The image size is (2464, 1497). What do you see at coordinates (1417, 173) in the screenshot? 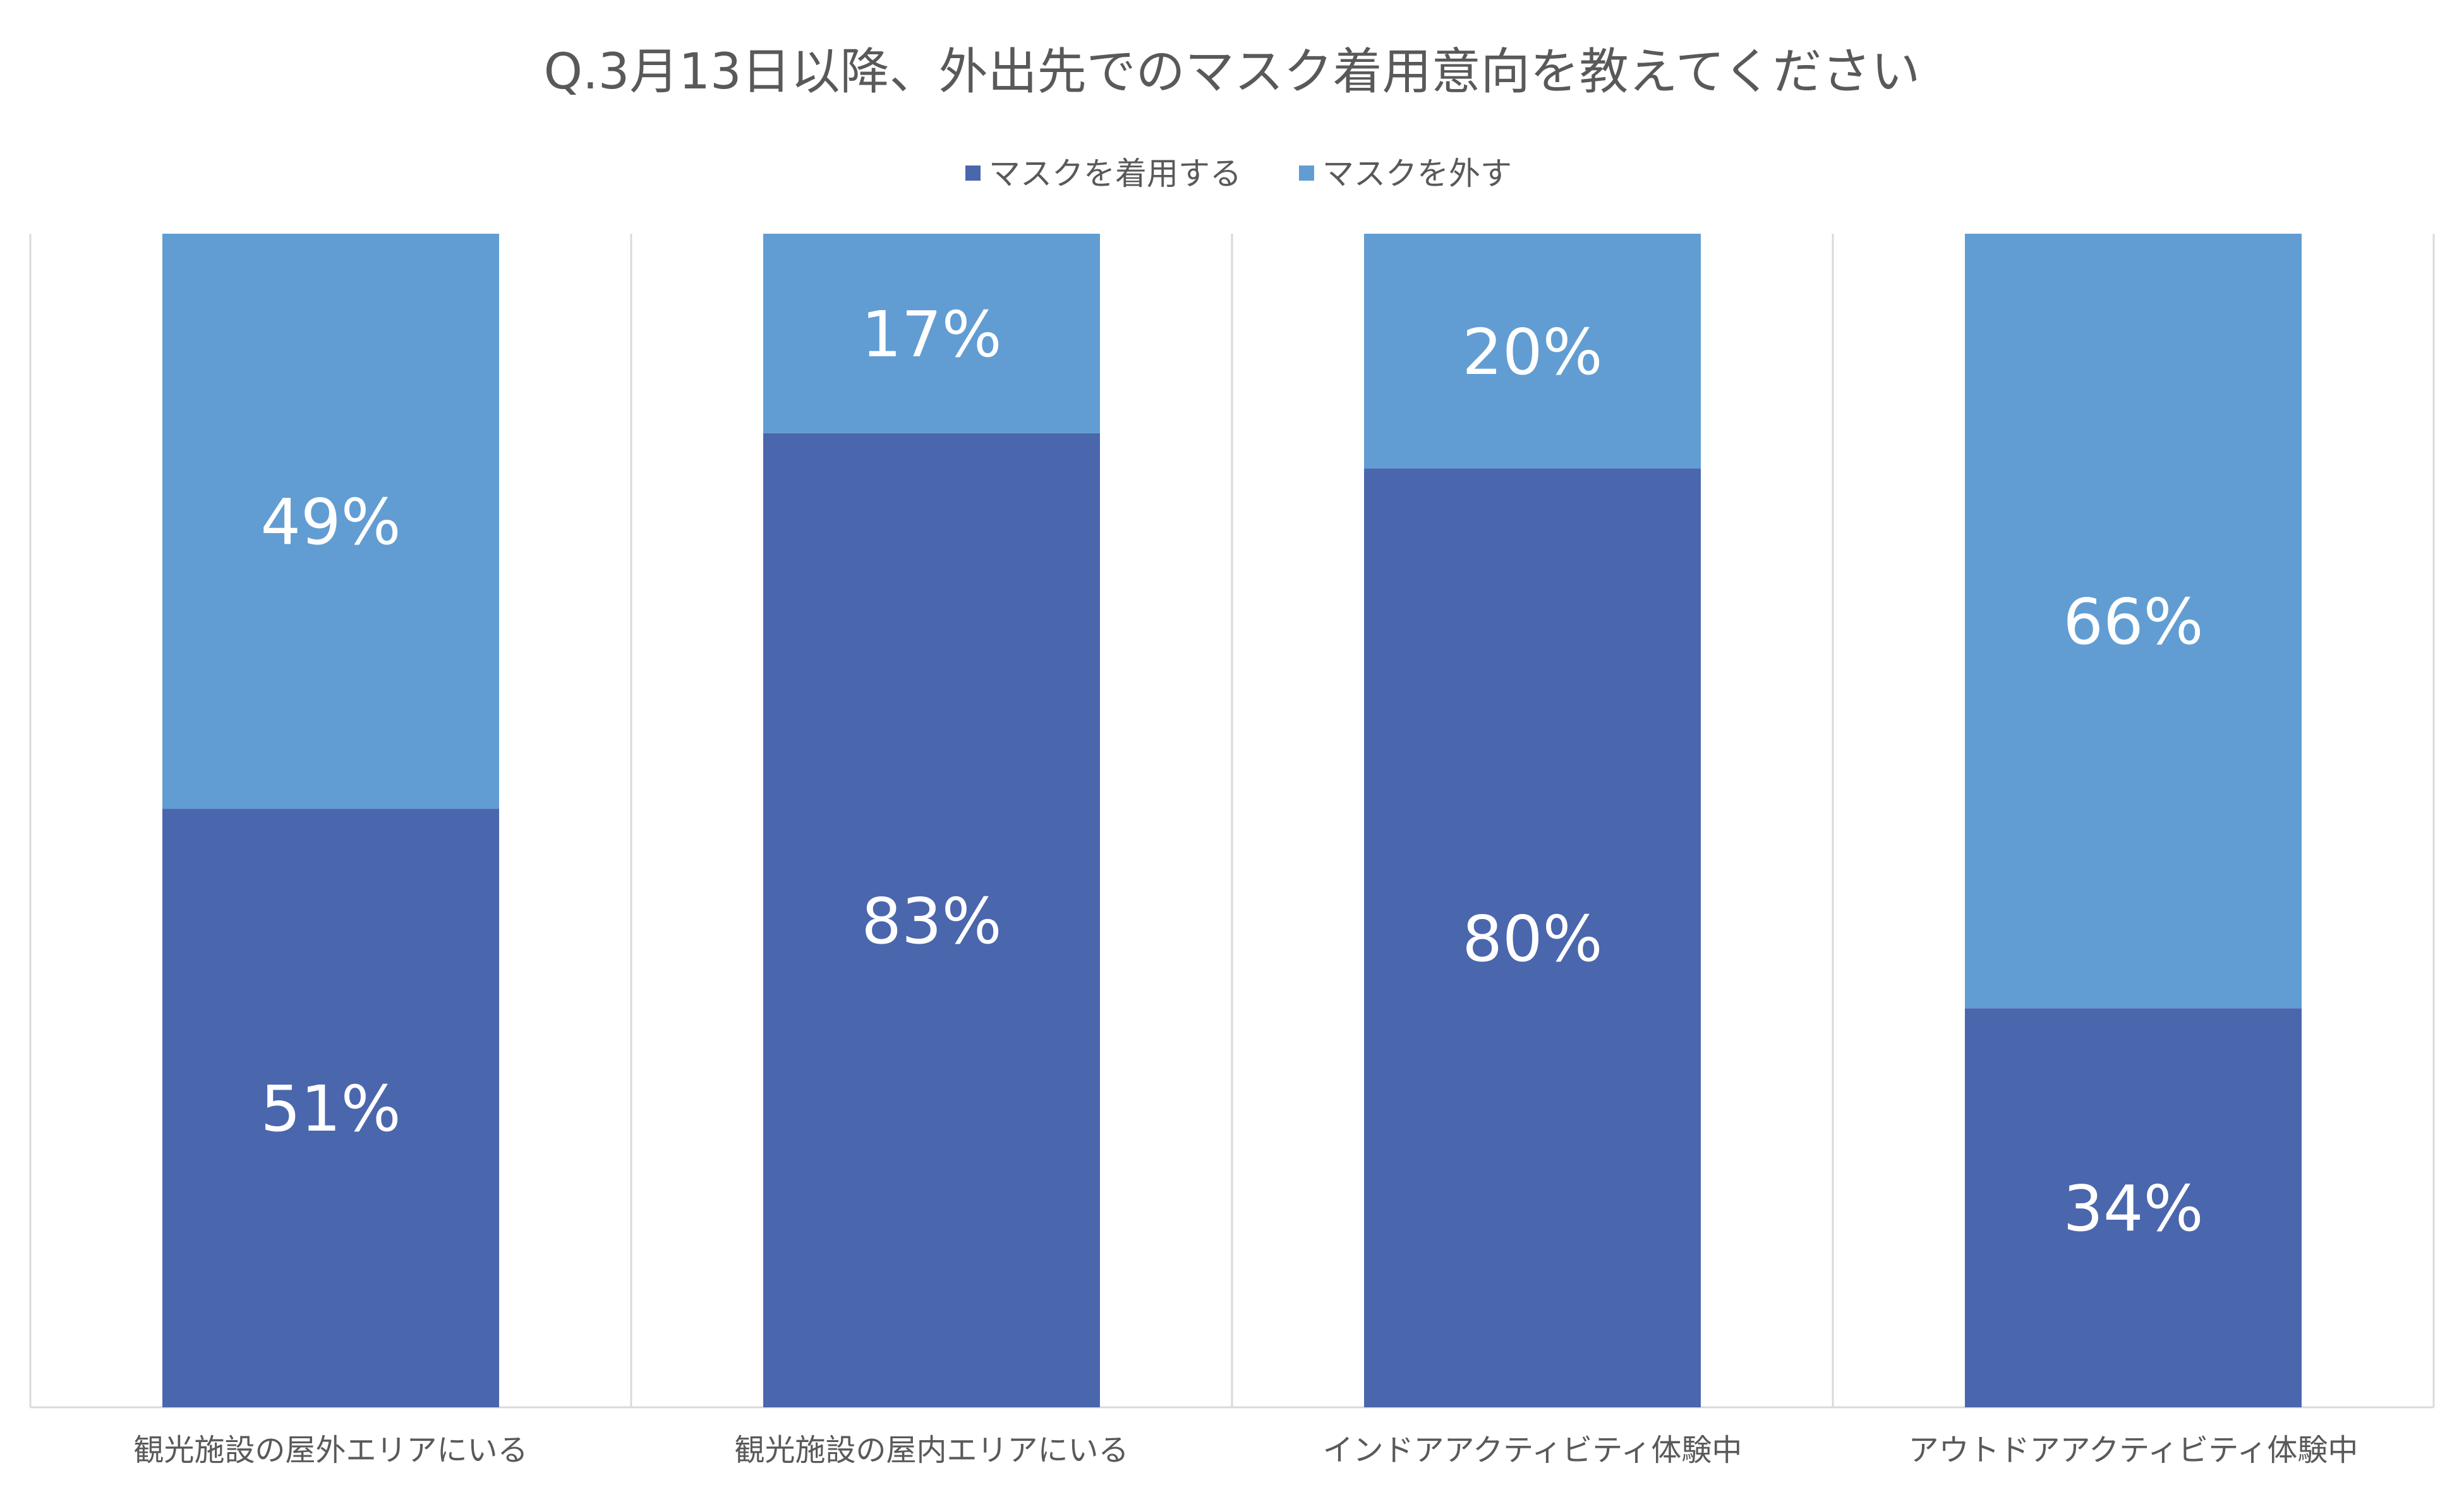
I see `legend-label-remove: マスクを外す` at bounding box center [1417, 173].